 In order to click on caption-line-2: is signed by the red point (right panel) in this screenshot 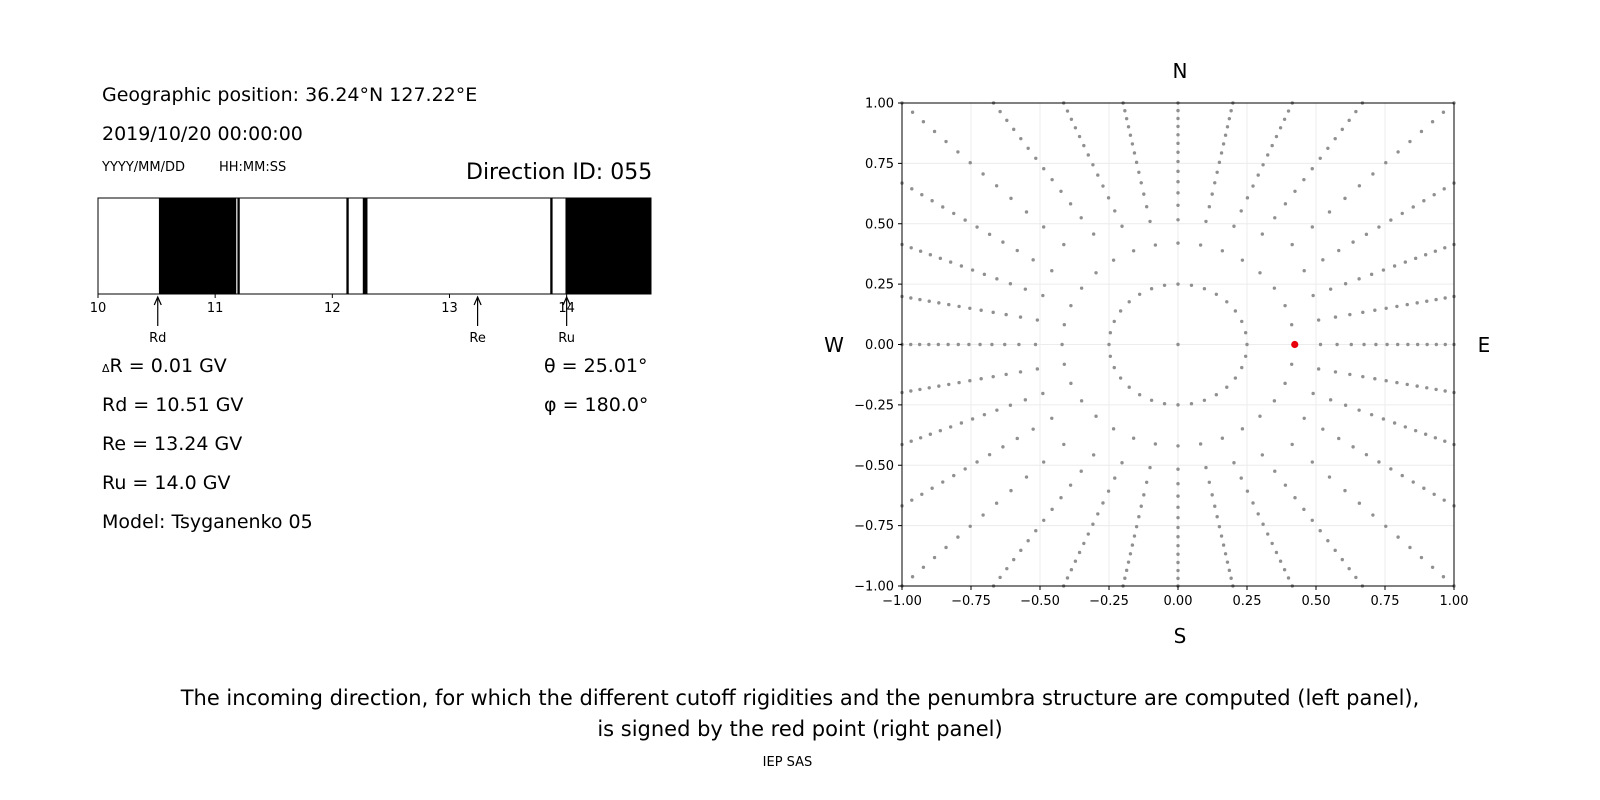, I will do `click(800, 729)`.